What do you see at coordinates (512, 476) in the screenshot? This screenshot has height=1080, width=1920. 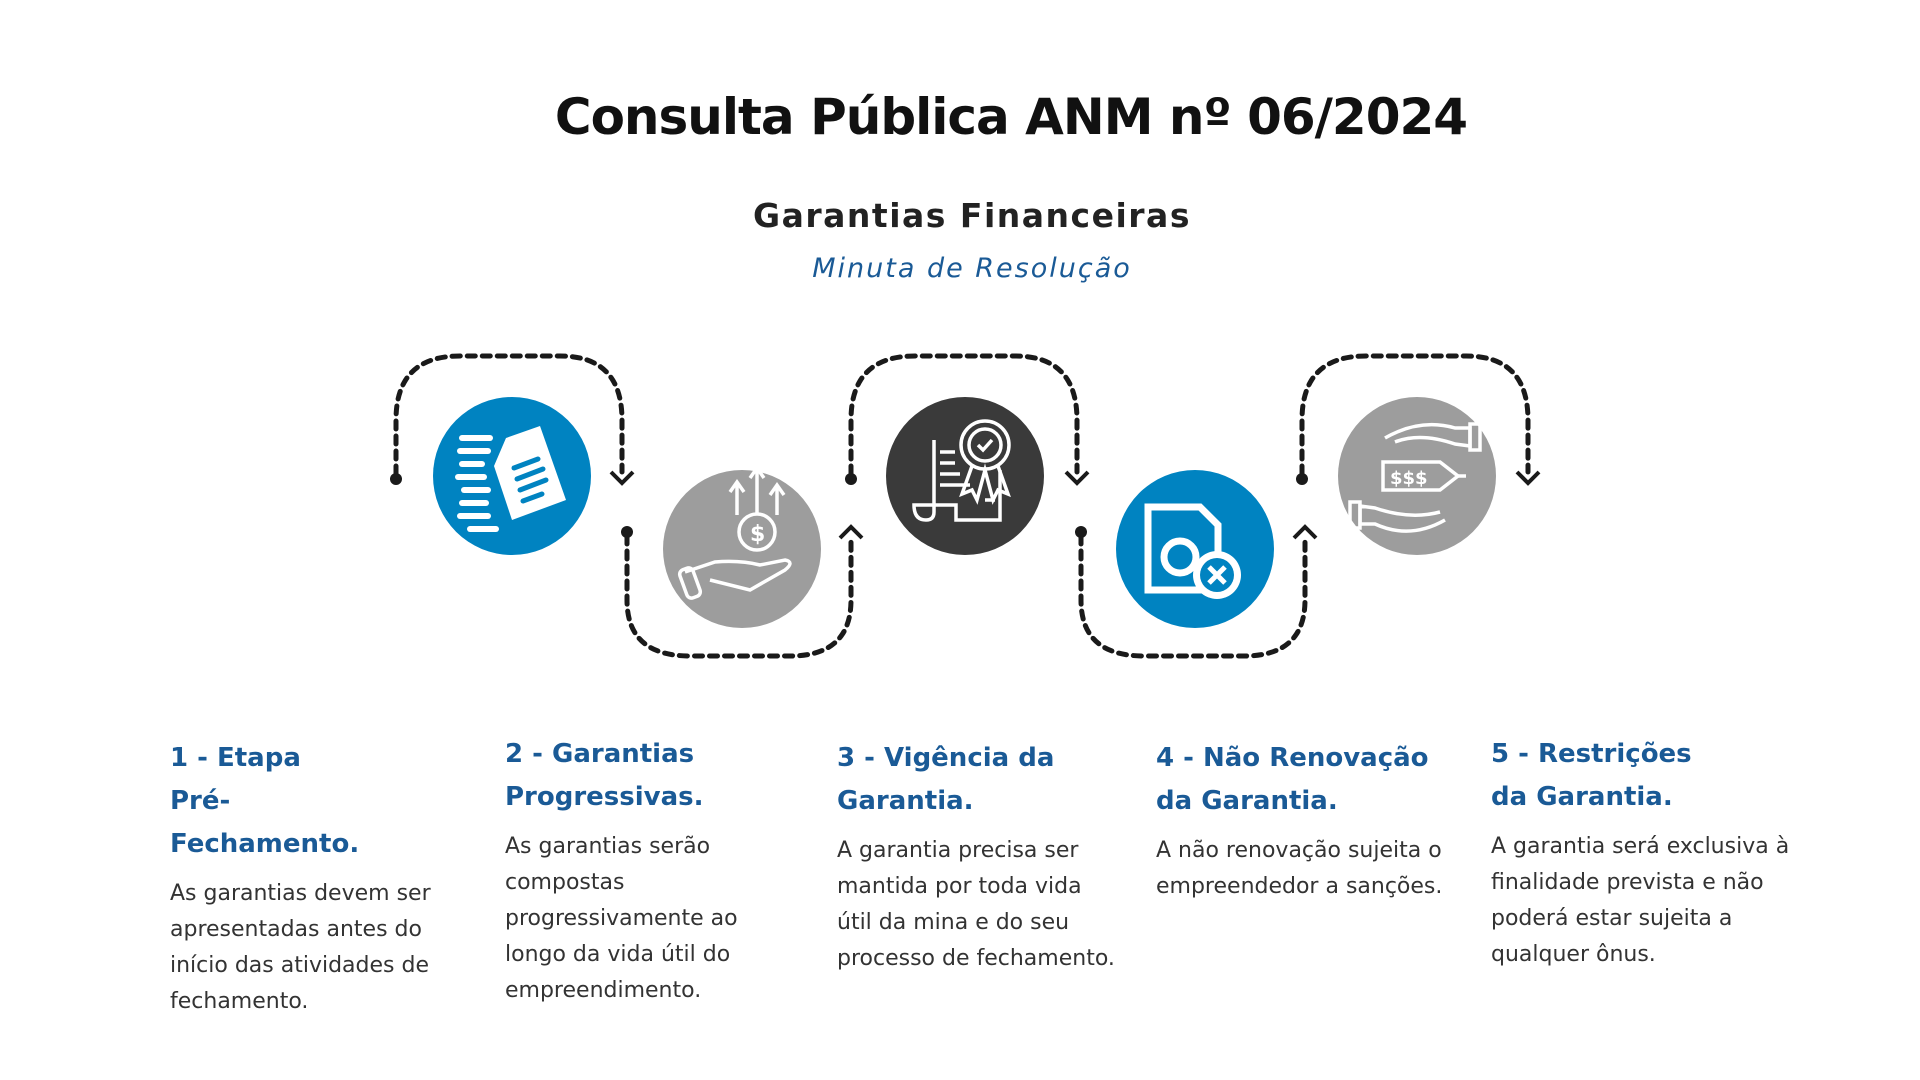 I see `document-list-icon` at bounding box center [512, 476].